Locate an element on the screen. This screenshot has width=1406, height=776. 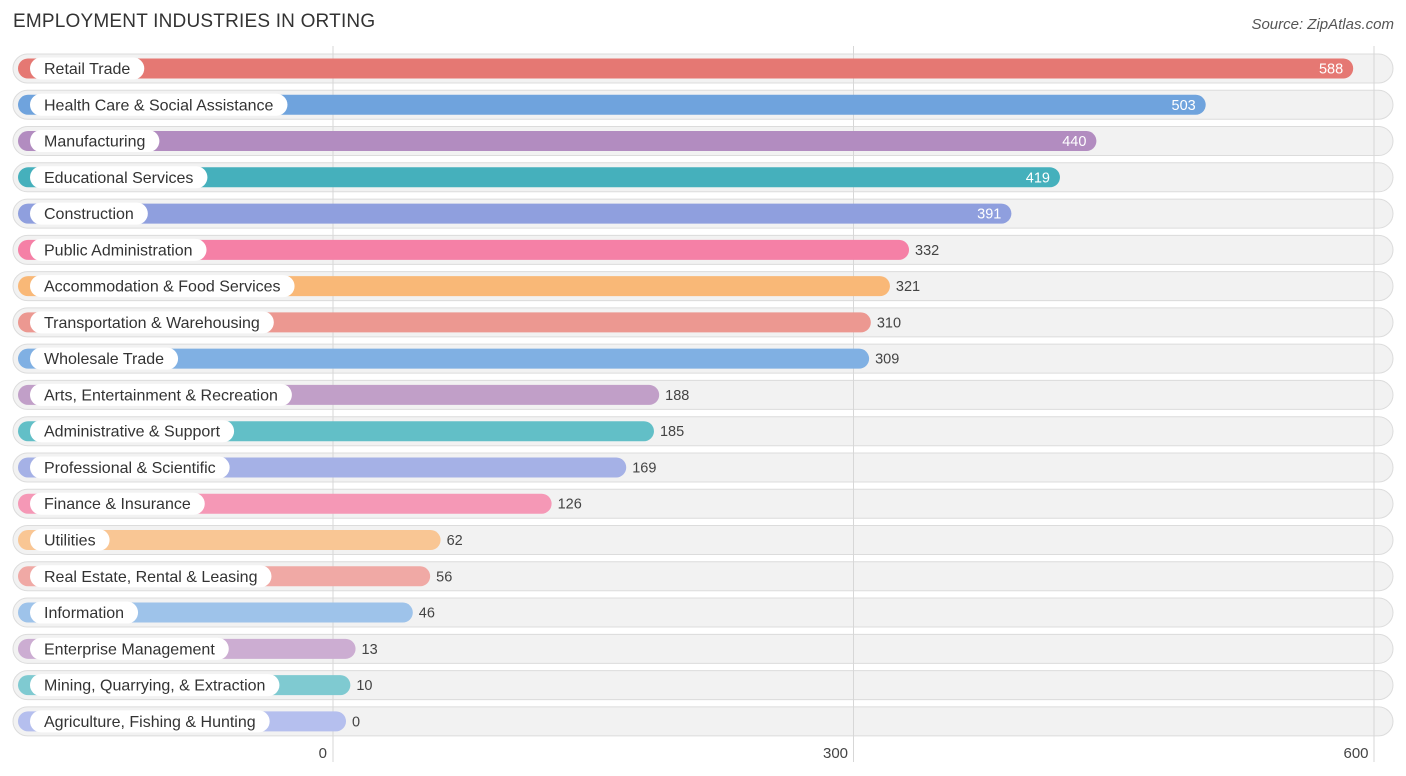
category-label: Finance & Insurance is located at coordinates (117, 504).